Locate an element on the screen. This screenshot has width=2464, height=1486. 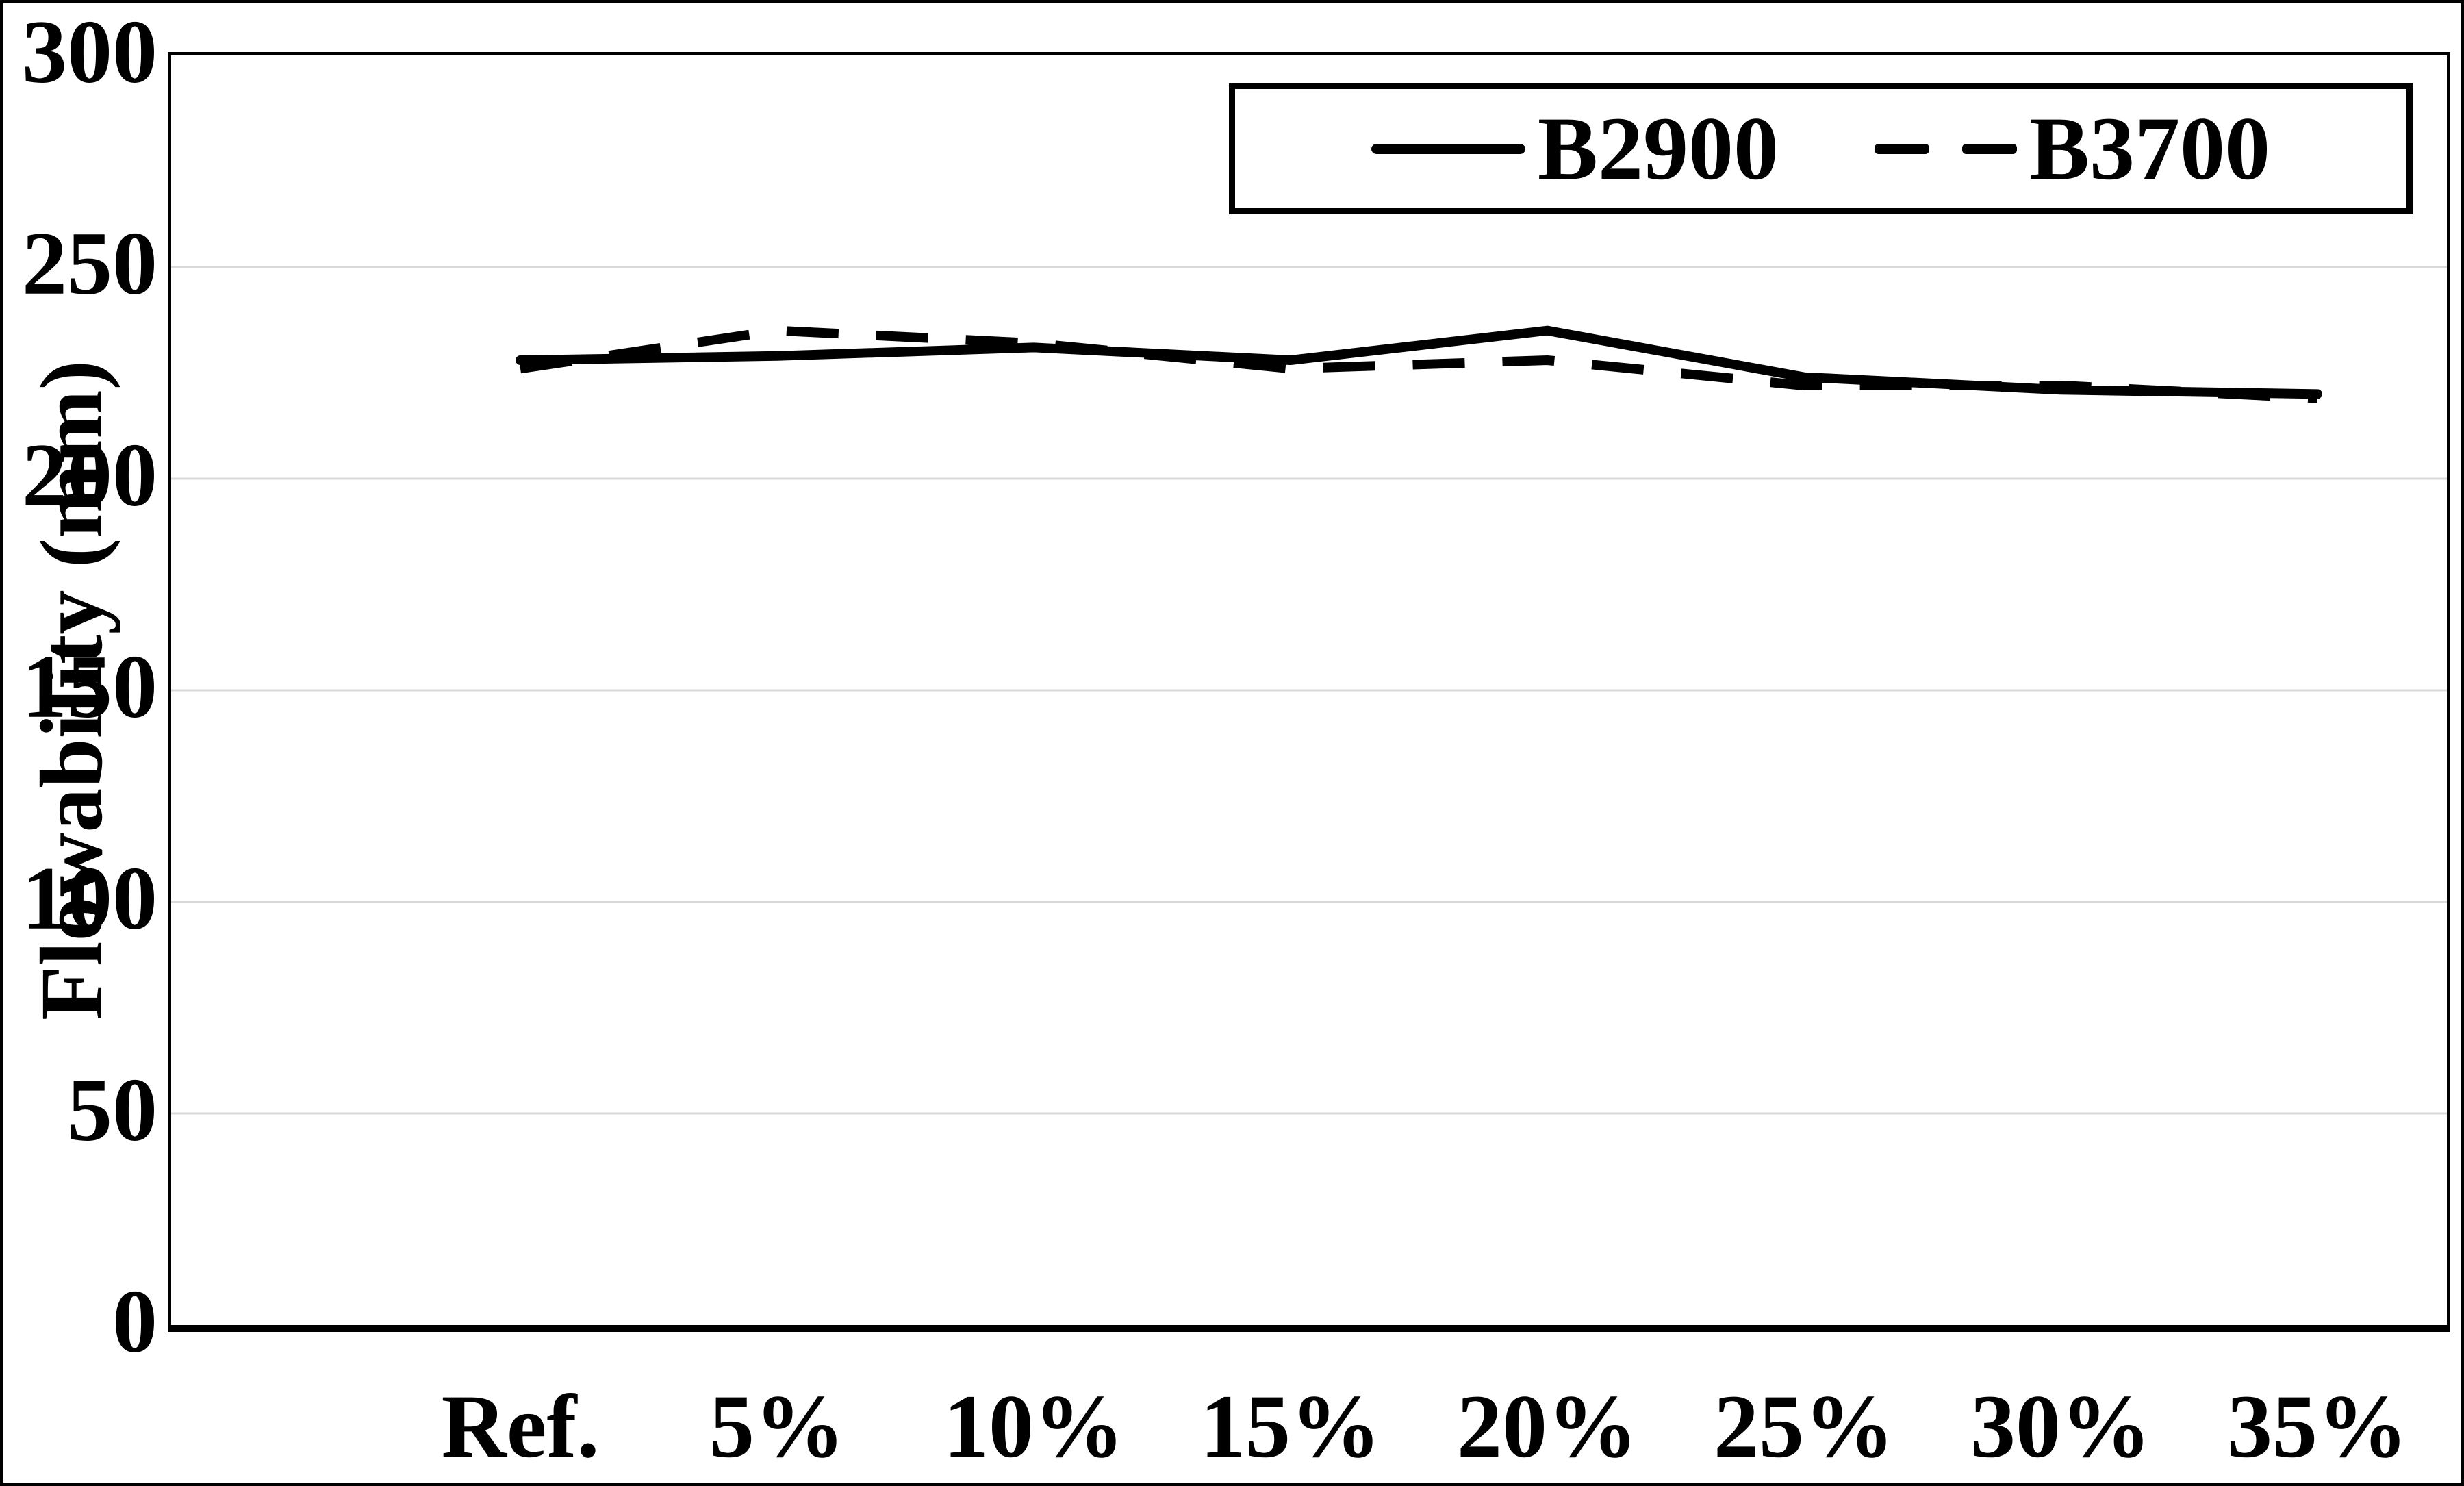
x-category-label-25: 25% is located at coordinates (1804, 1426).